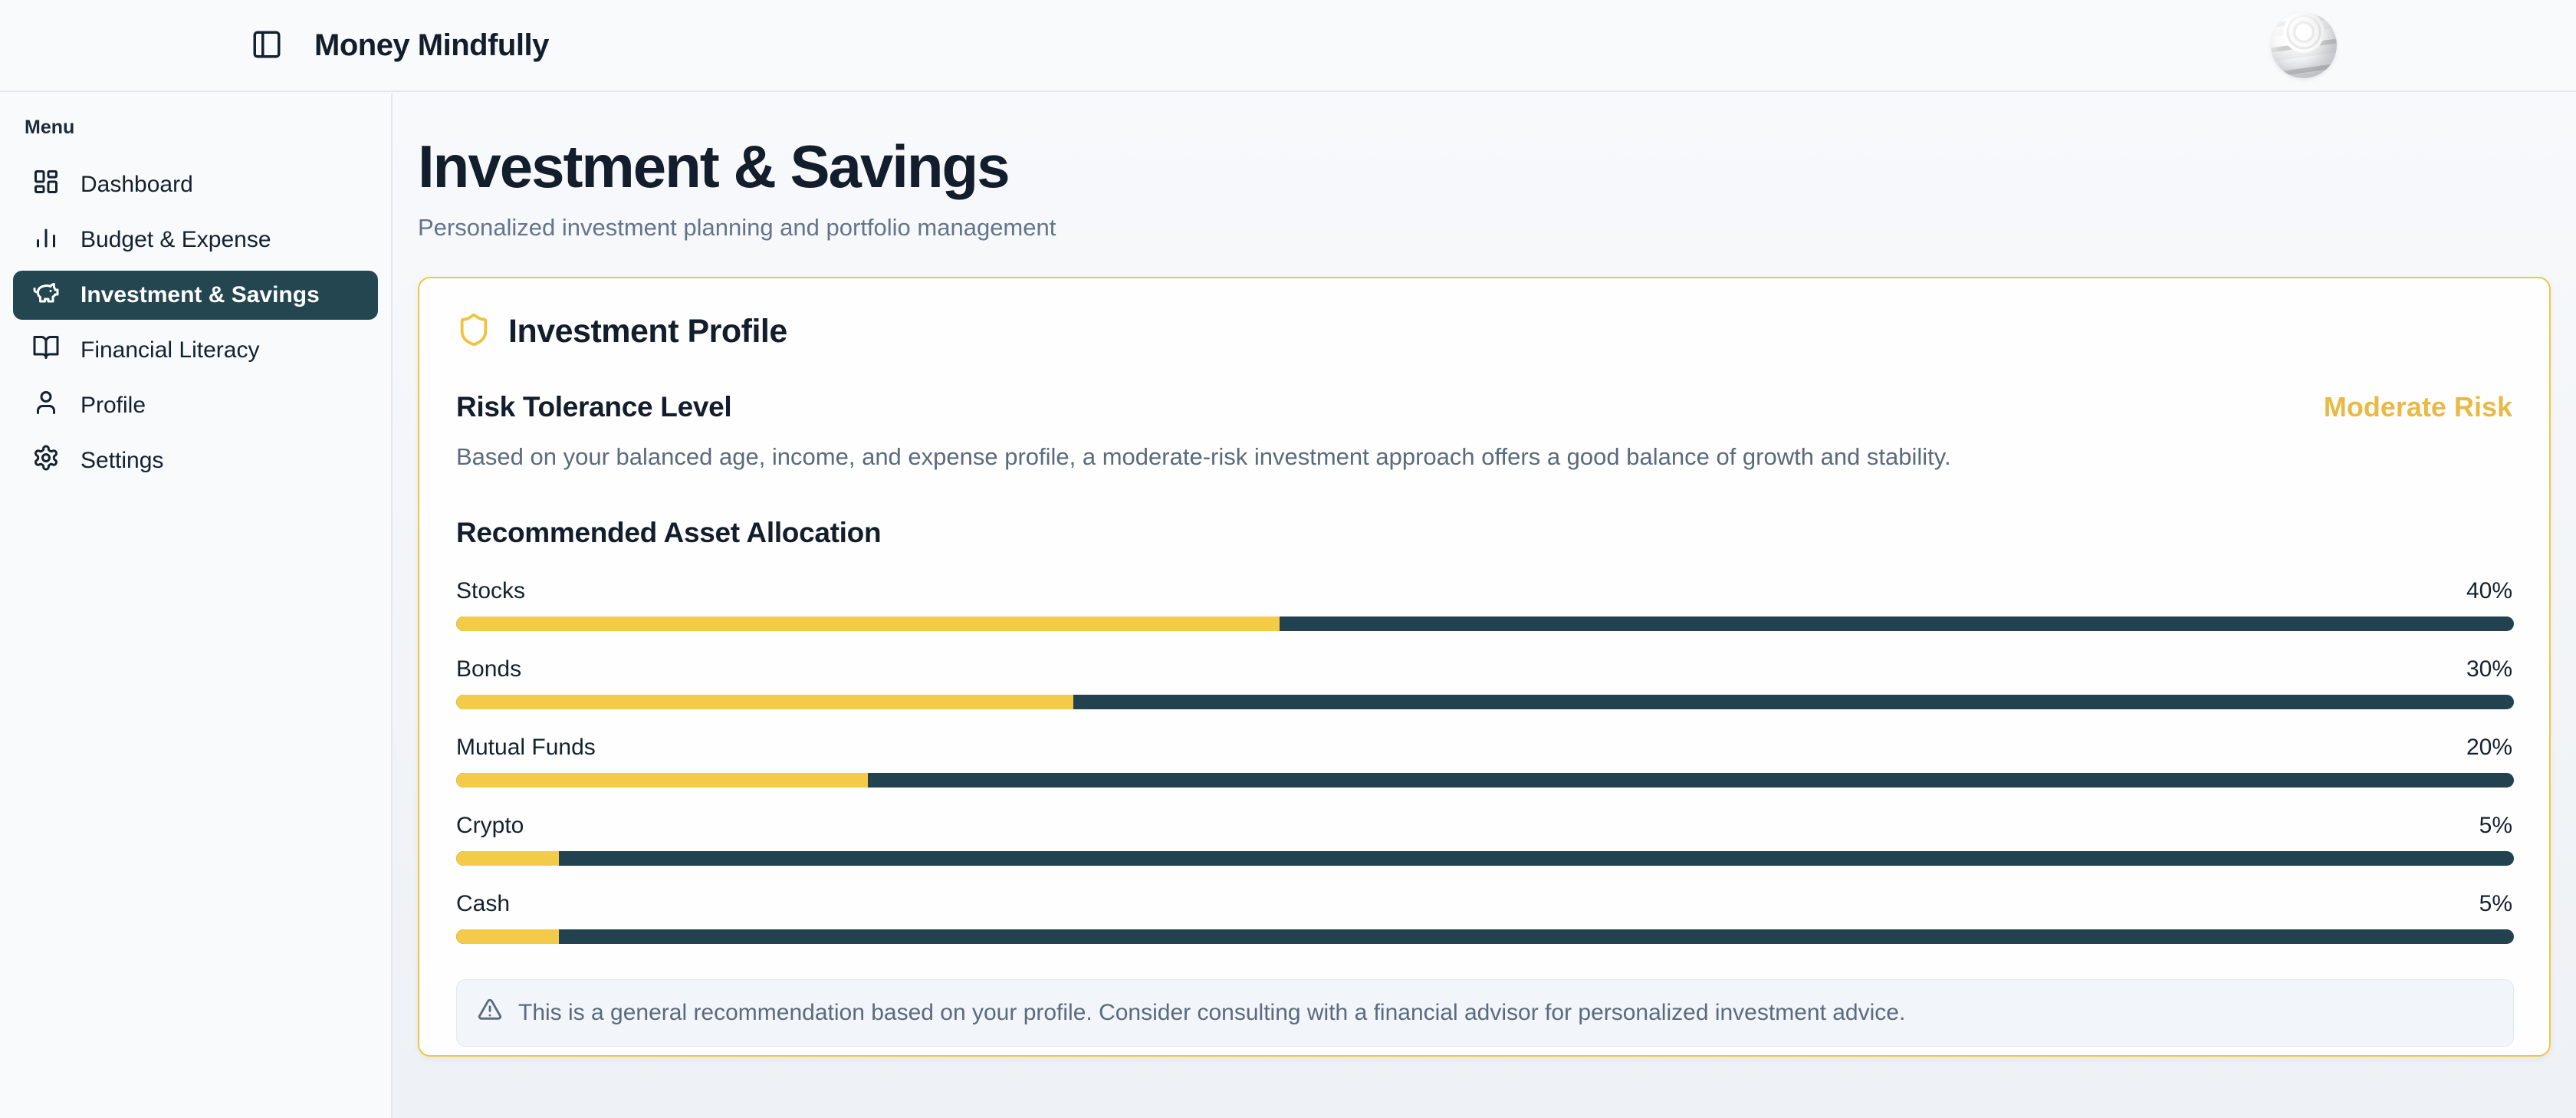 This screenshot has height=1118, width=2576. I want to click on risk-level-badge: Moderate Risk, so click(2418, 407).